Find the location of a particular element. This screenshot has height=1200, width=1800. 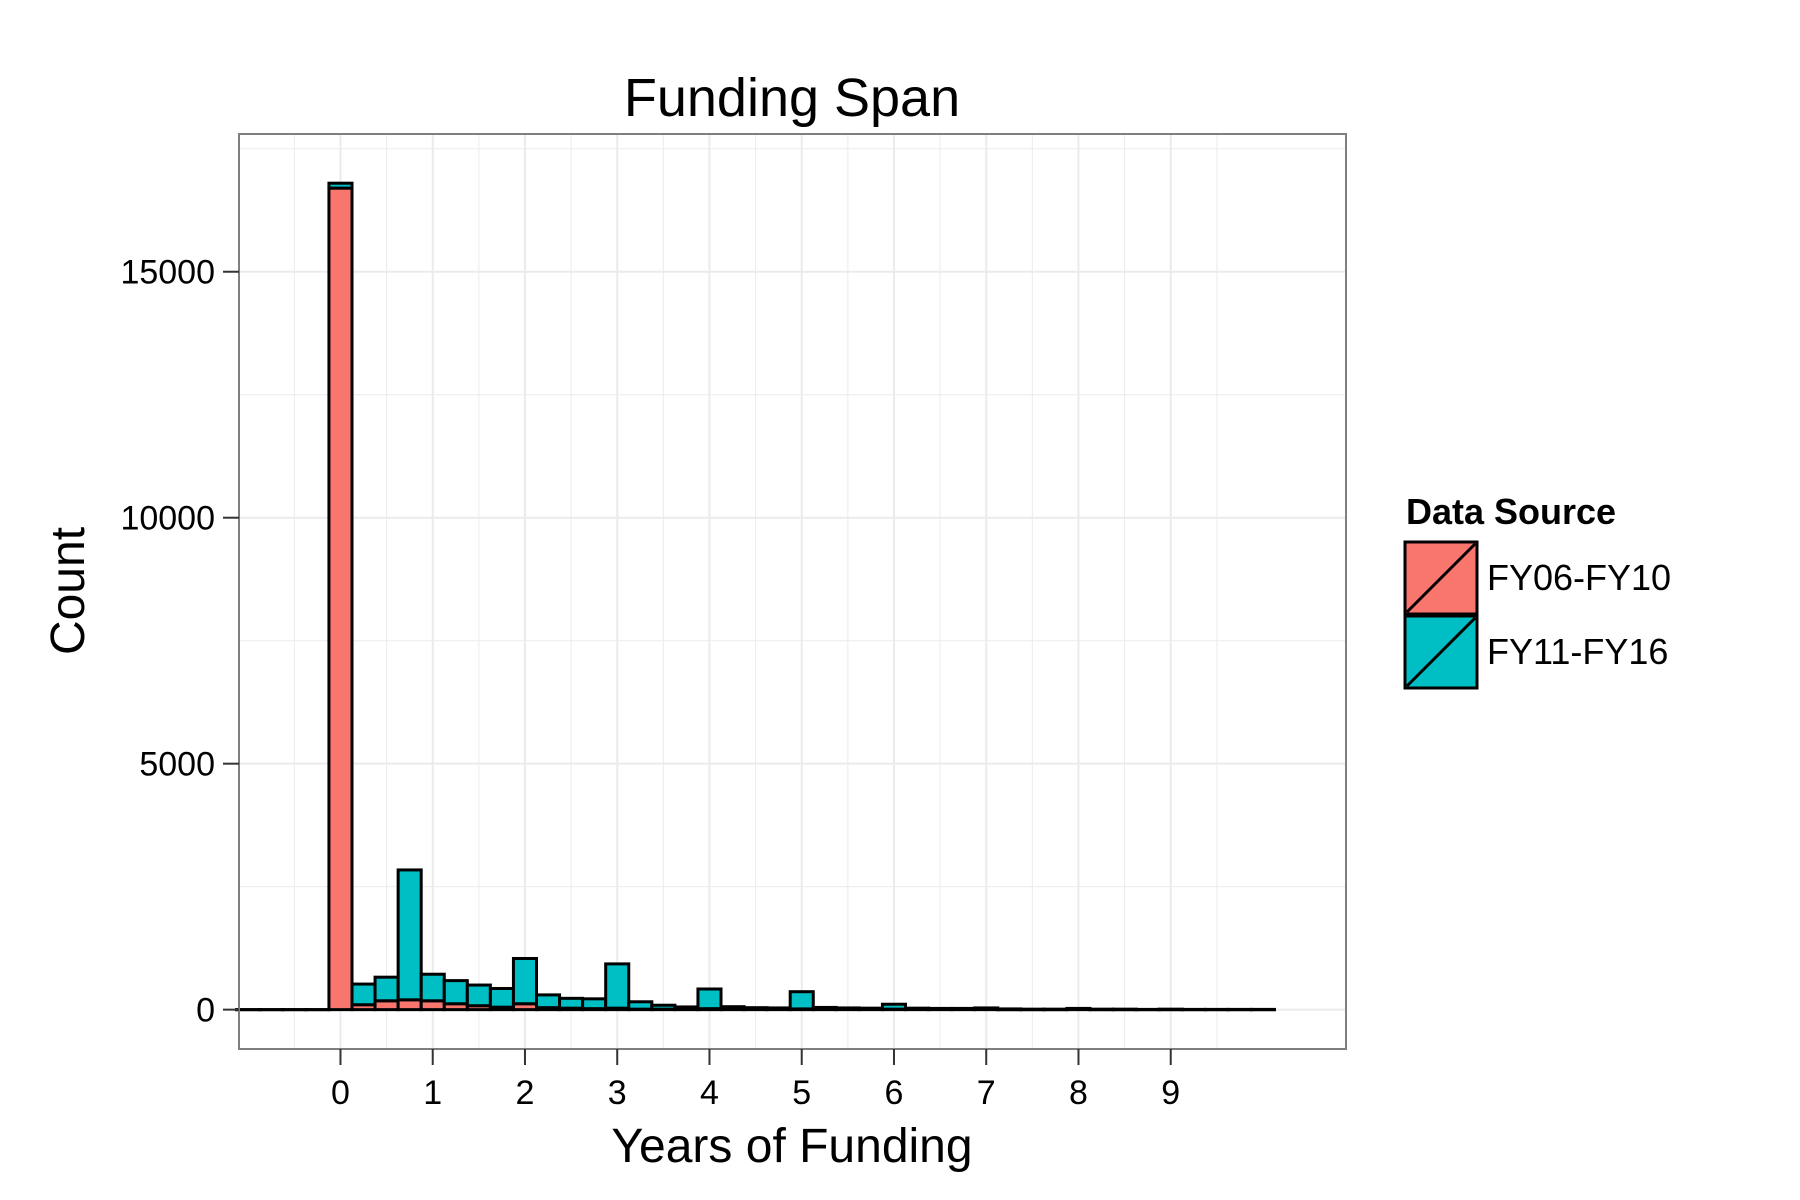

legend-item-fy11-fy16: FY11-FY16 is located at coordinates (1535, 652).